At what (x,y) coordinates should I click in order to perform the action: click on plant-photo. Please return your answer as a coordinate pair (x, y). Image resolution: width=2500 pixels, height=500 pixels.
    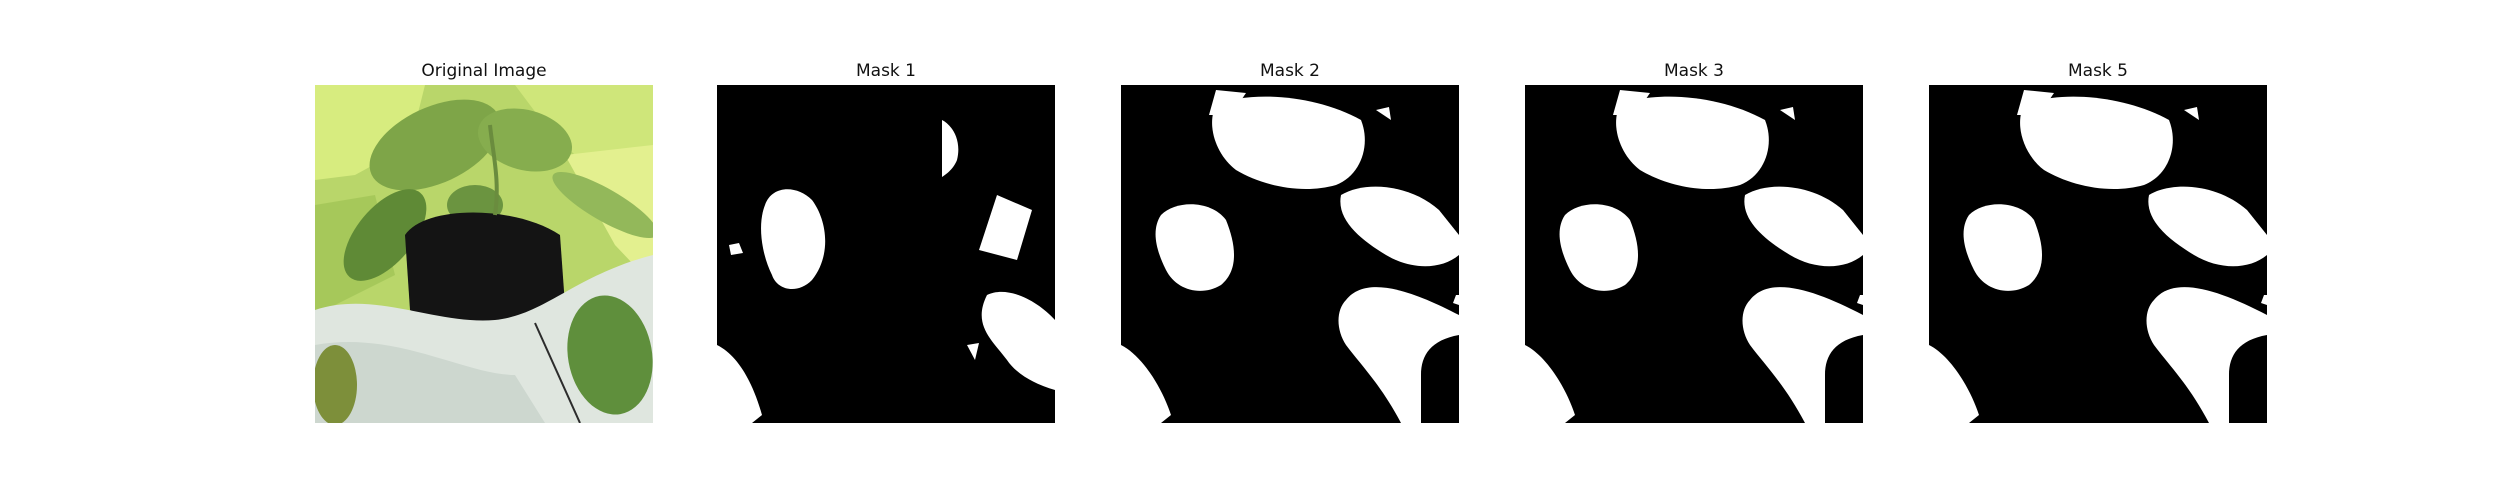
    Looking at the image, I should click on (484, 254).